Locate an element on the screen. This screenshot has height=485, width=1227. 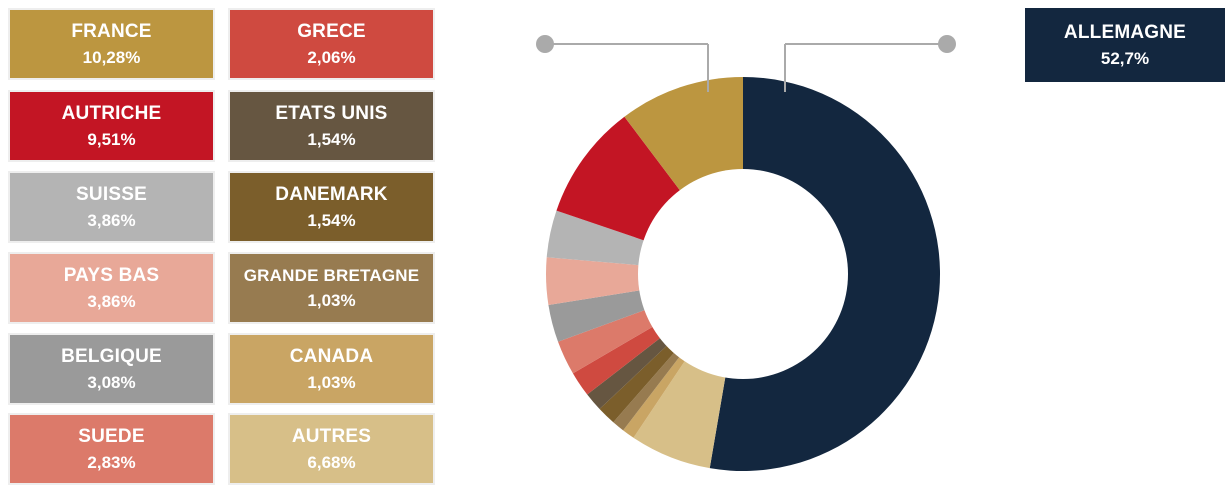
legend-label: GRECE is located at coordinates (331, 31).